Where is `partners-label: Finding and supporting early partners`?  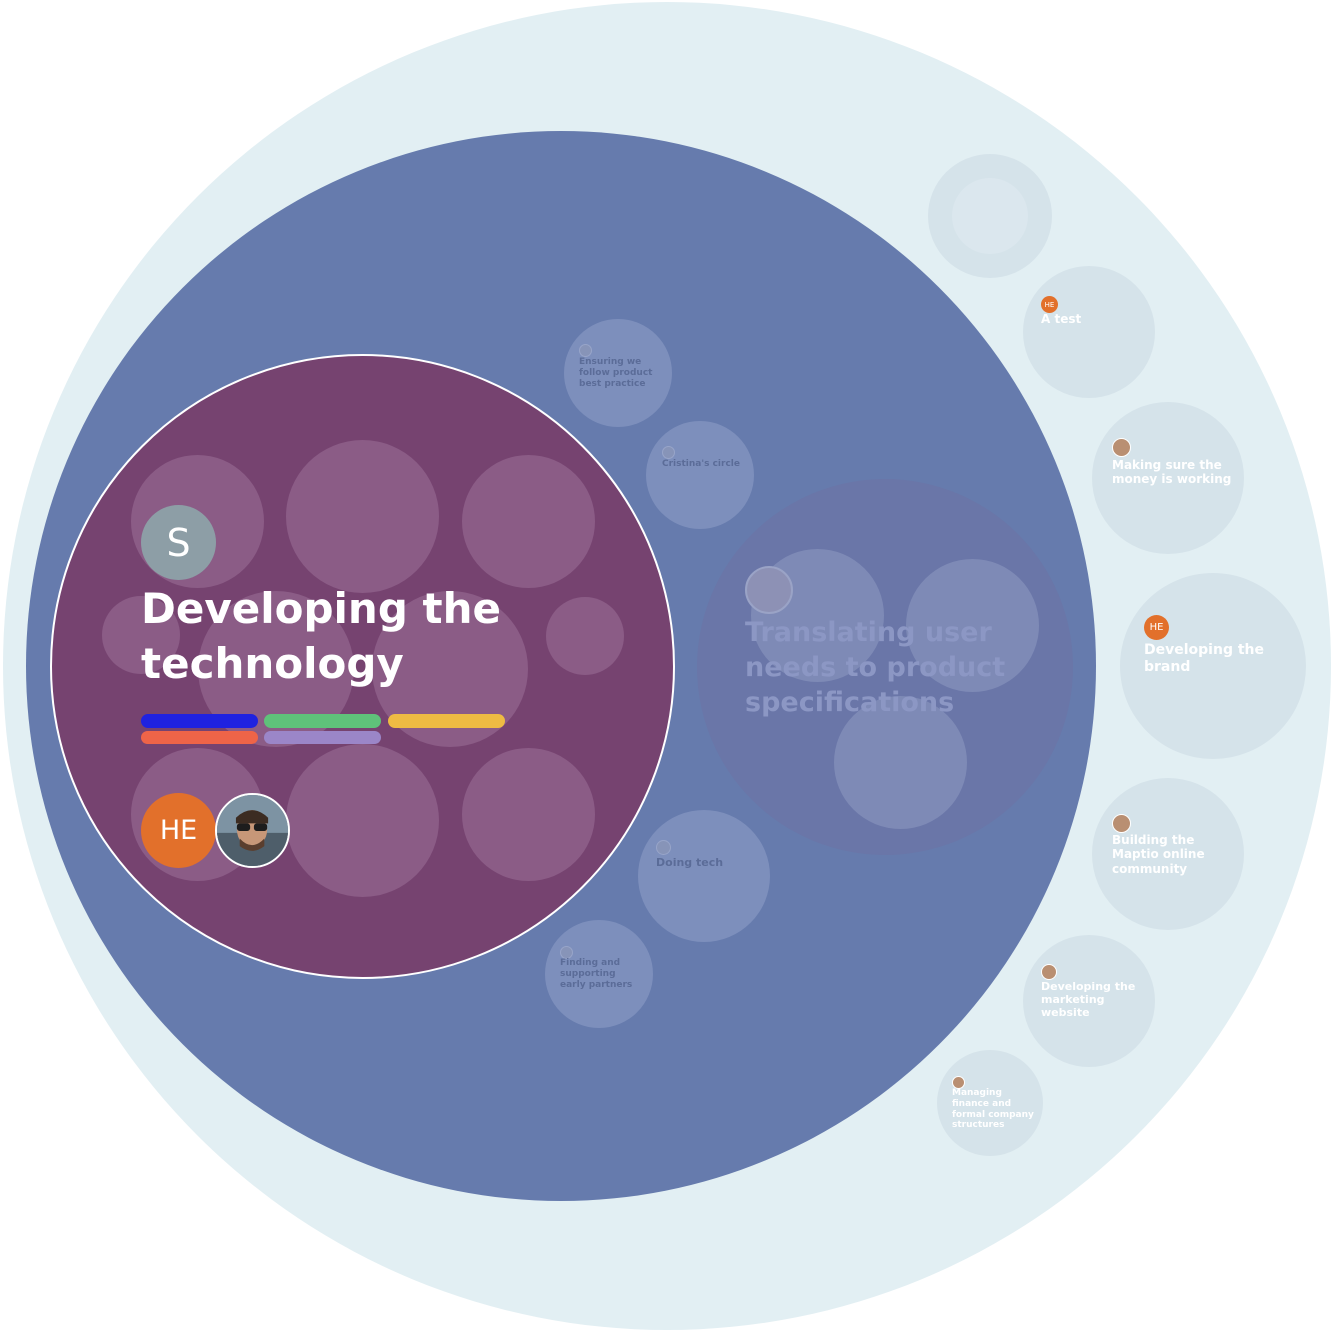
partners-label: Finding and supporting early partners is located at coordinates (596, 974).